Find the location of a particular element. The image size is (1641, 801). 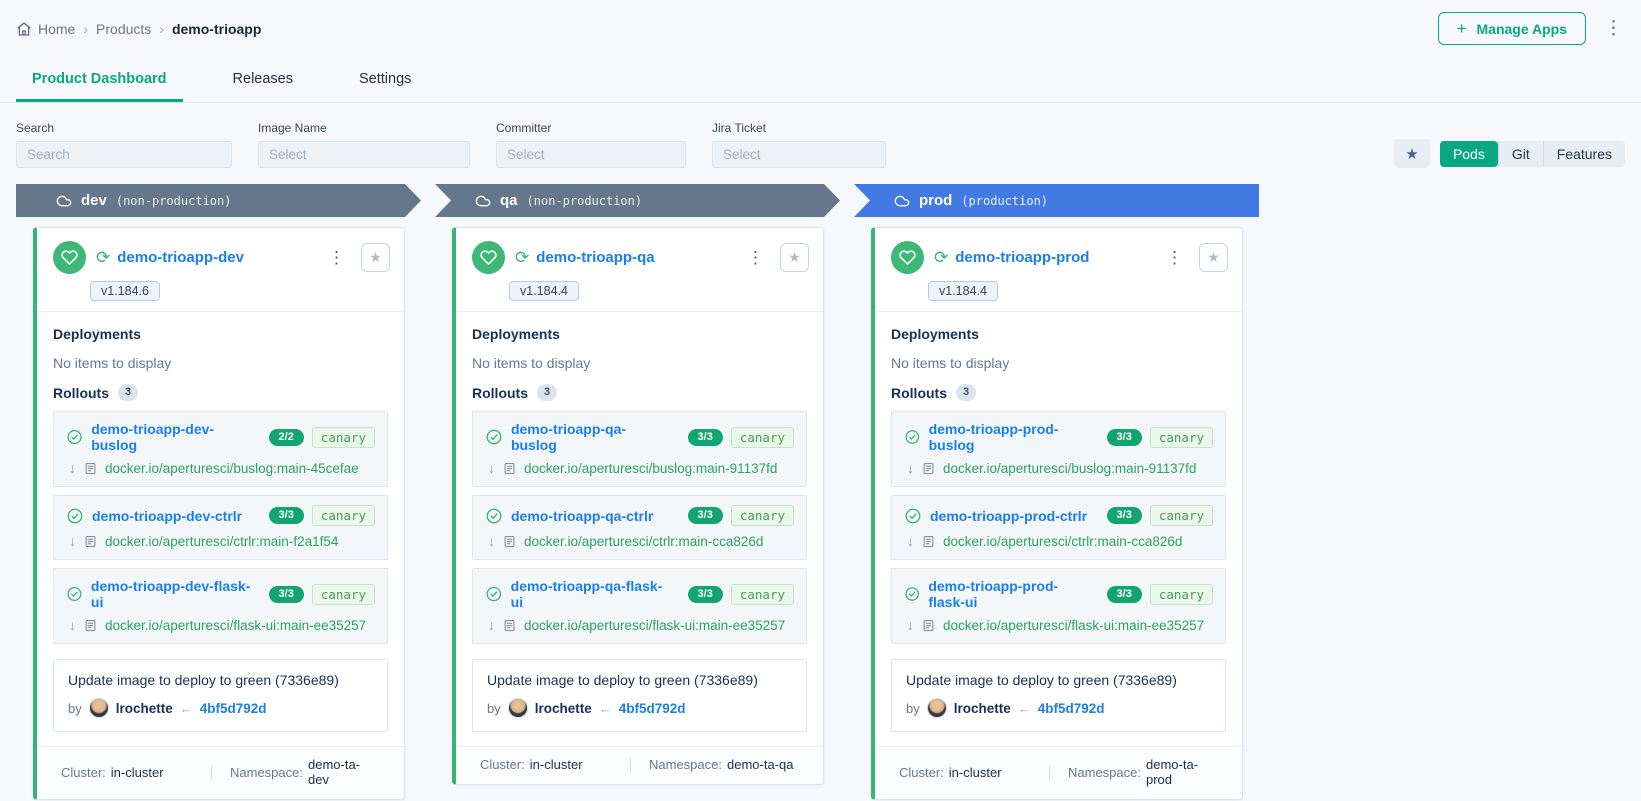

namespace-info: Namespace: demo-ta-prod is located at coordinates (1143, 772).